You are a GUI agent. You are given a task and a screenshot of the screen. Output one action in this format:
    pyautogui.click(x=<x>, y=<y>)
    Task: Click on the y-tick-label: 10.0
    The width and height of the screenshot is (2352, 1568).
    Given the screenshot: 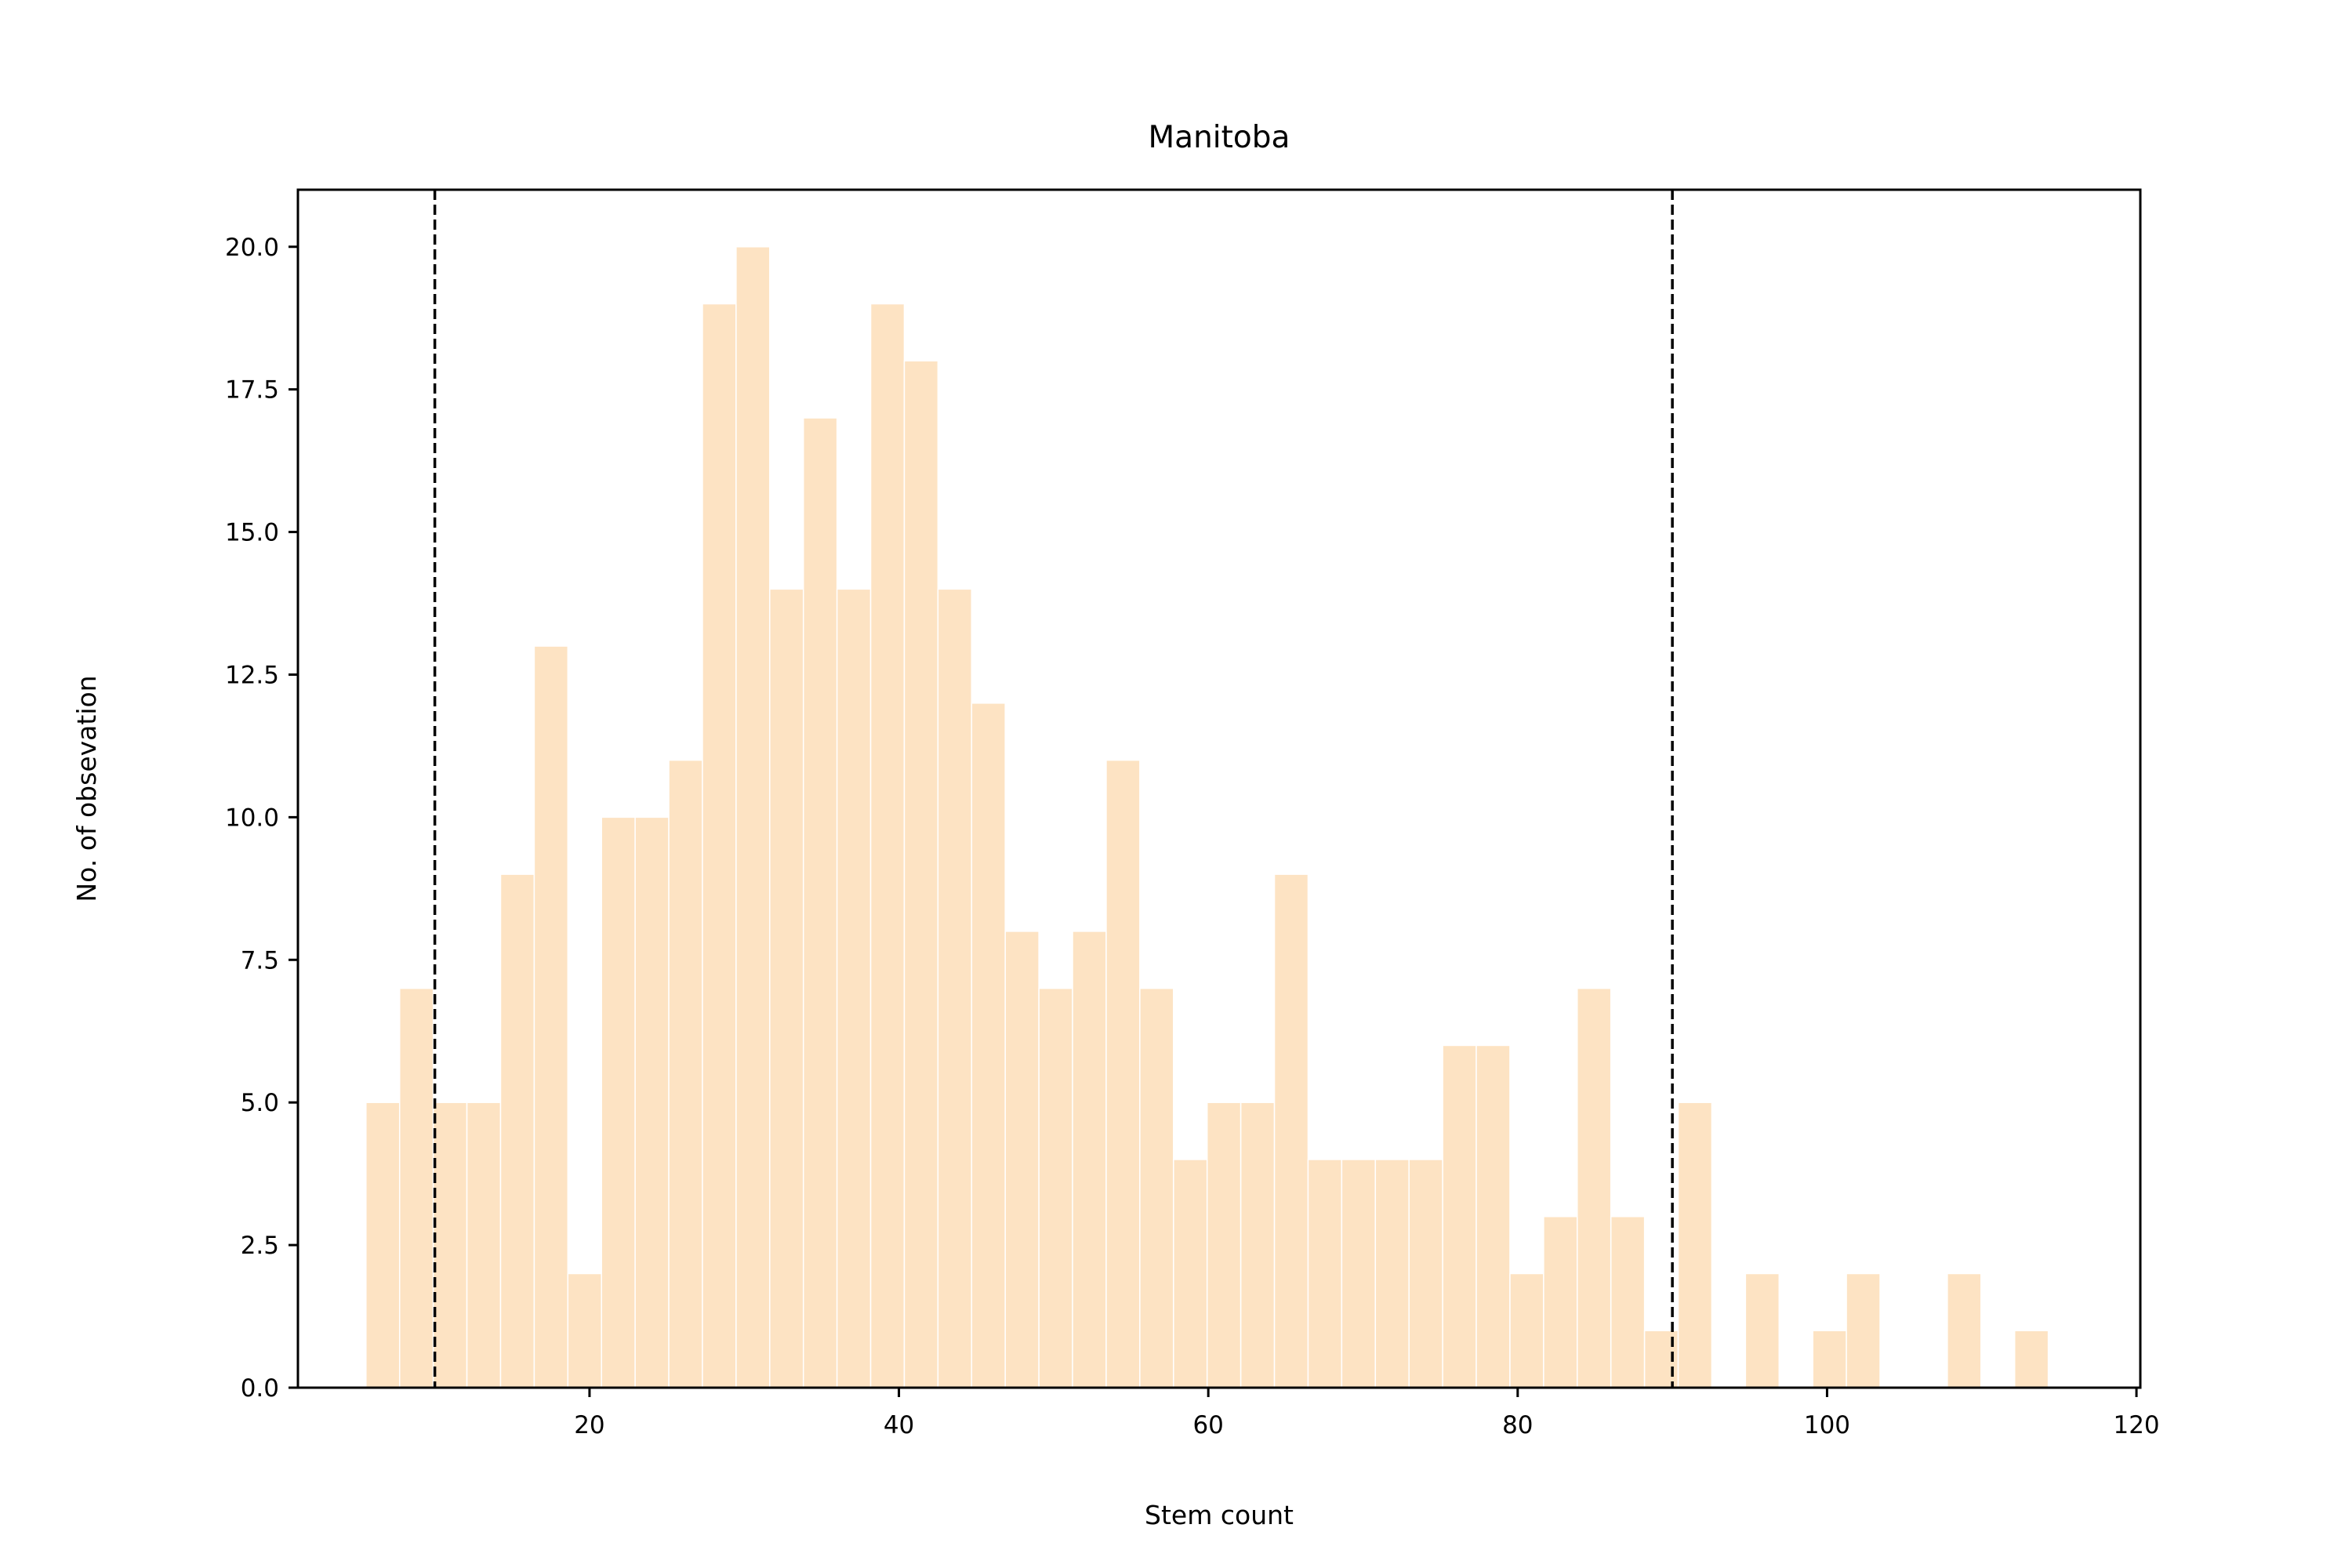 What is the action you would take?
    pyautogui.click(x=252, y=818)
    